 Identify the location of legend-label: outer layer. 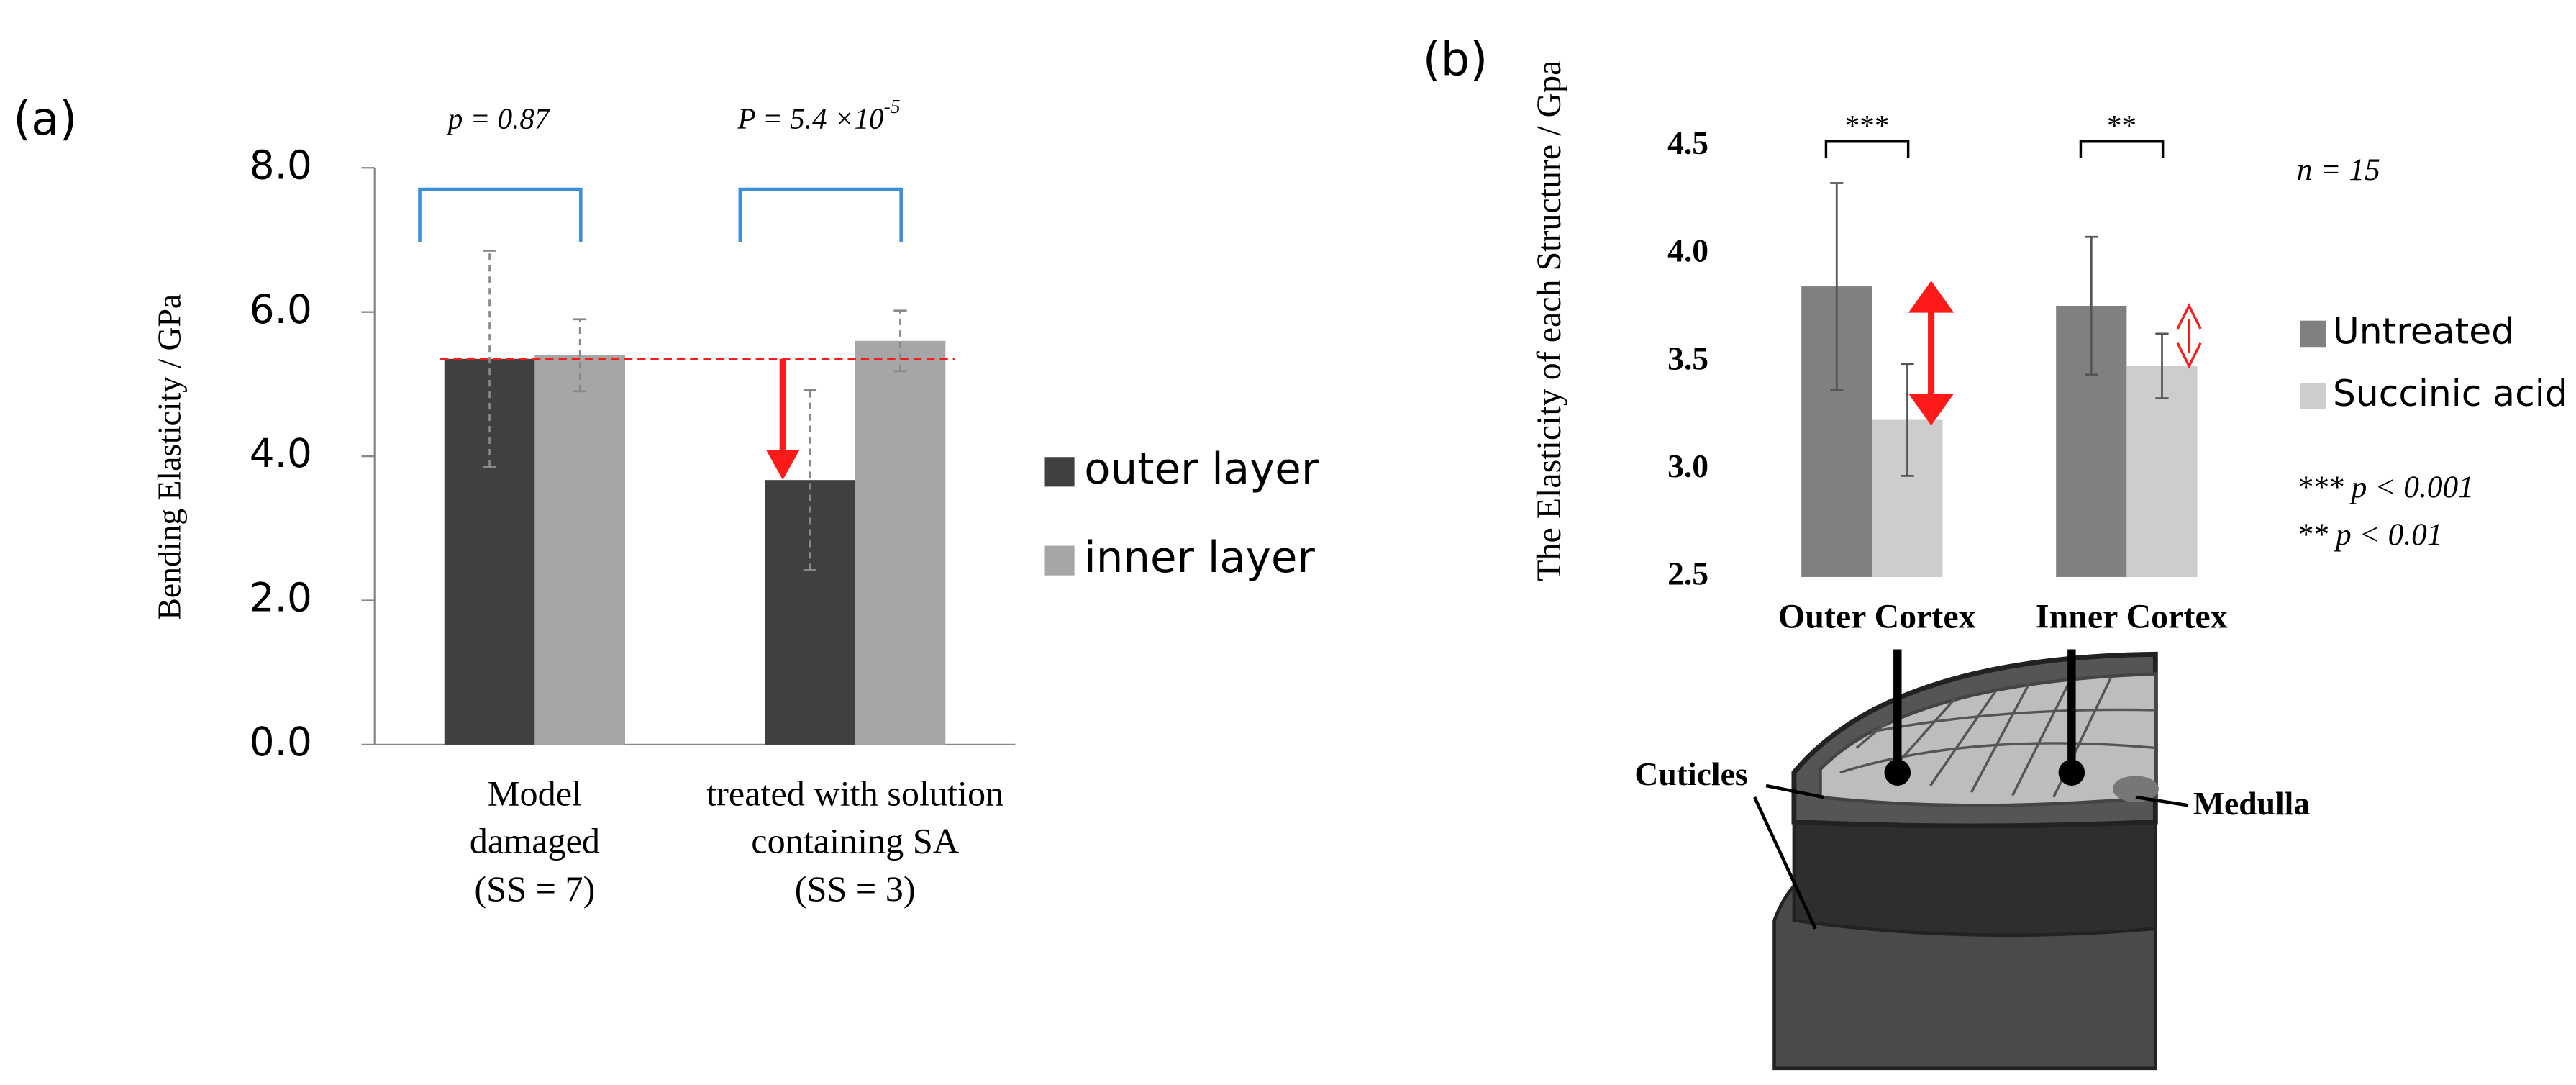
(1201, 469).